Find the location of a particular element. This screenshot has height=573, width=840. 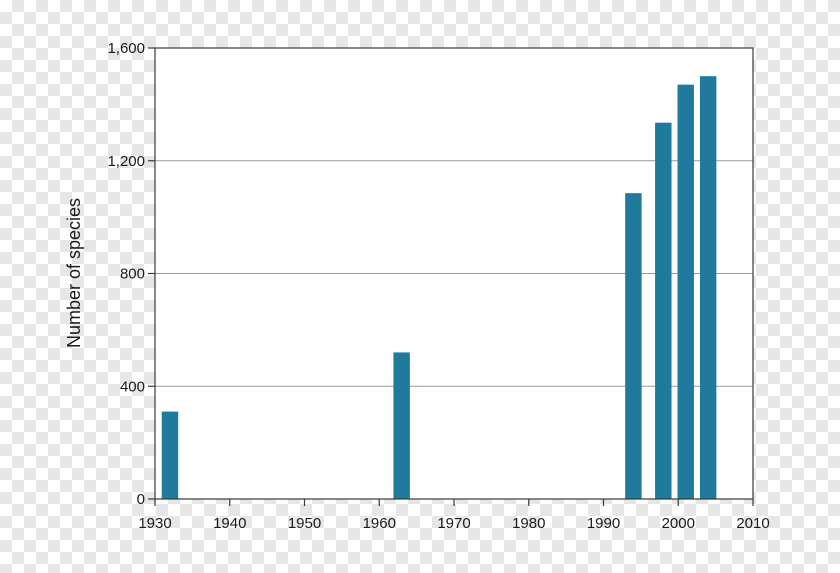

bar-1998 is located at coordinates (663, 311).